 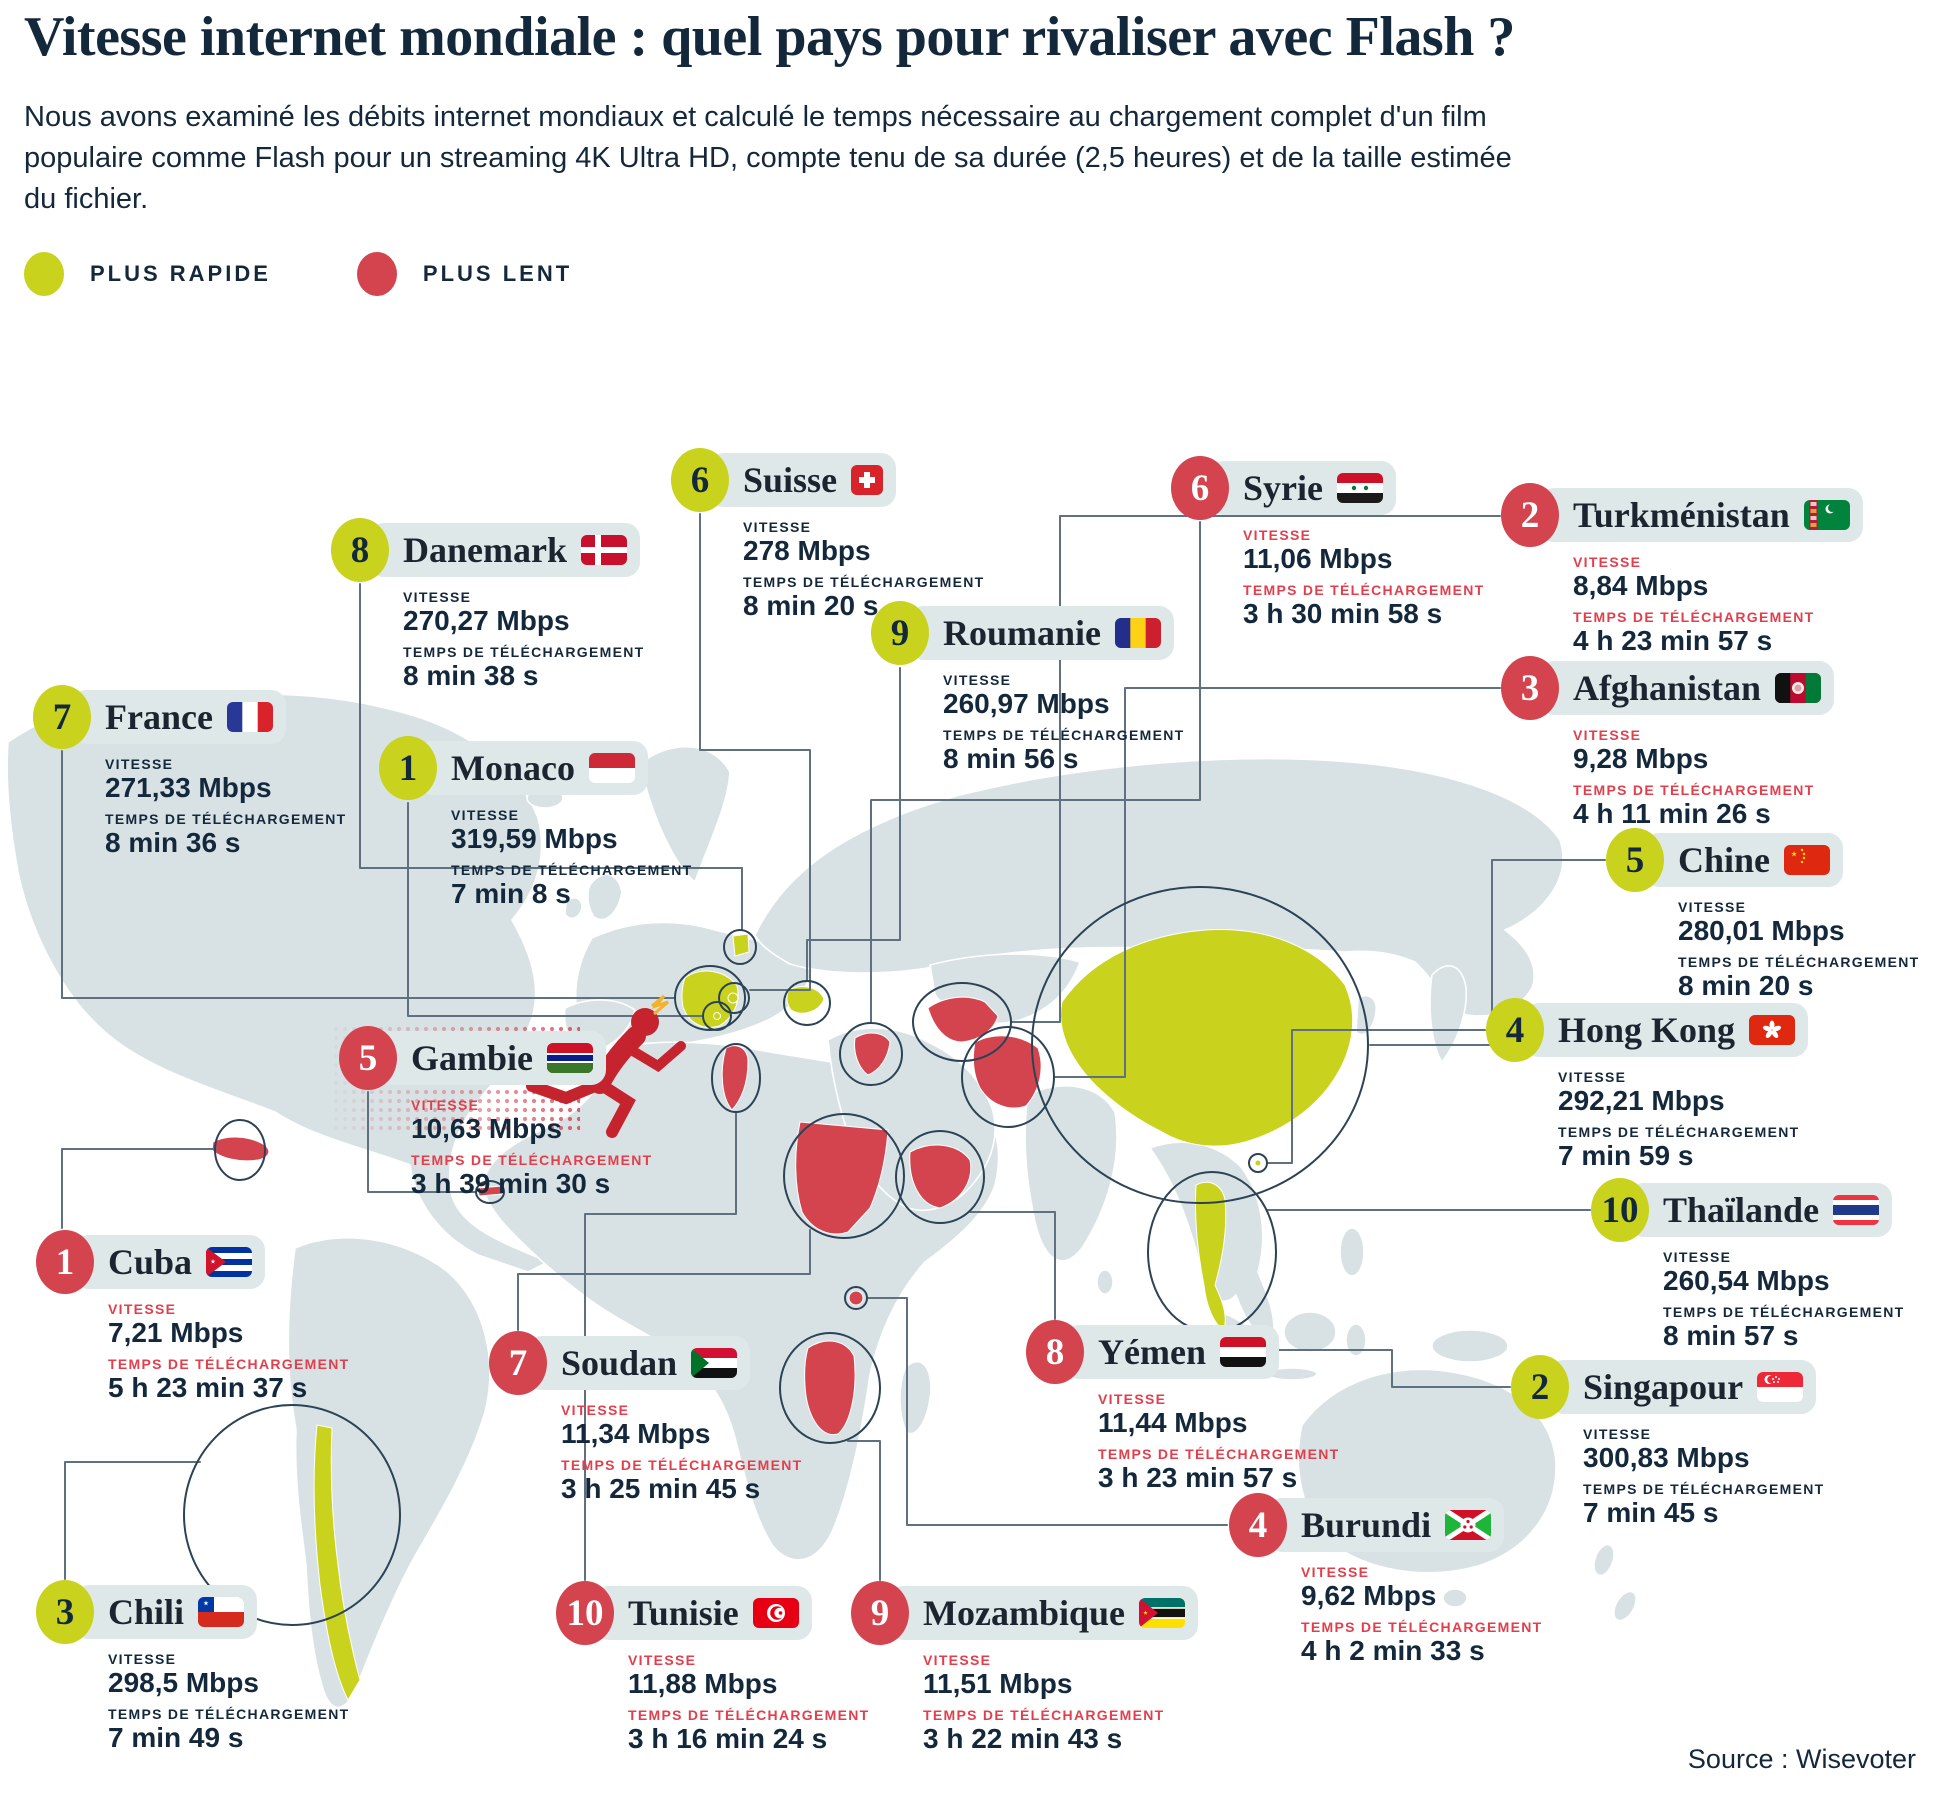 What do you see at coordinates (661, 1488) in the screenshot?
I see `time-value: 3 h 25 min 45 s` at bounding box center [661, 1488].